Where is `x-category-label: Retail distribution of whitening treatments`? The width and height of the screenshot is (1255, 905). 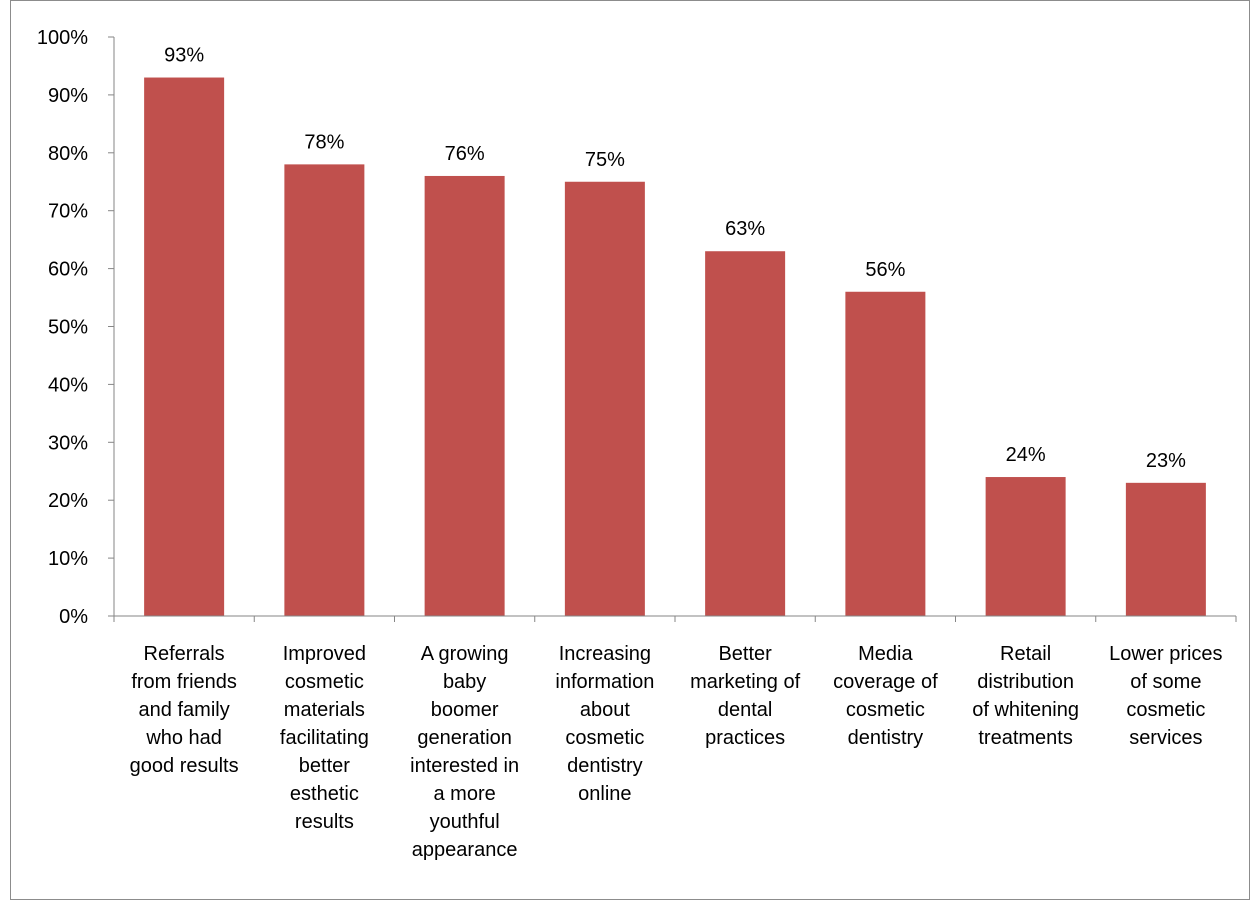
x-category-label: Retail distribution of whitening treatments is located at coordinates (1025, 696).